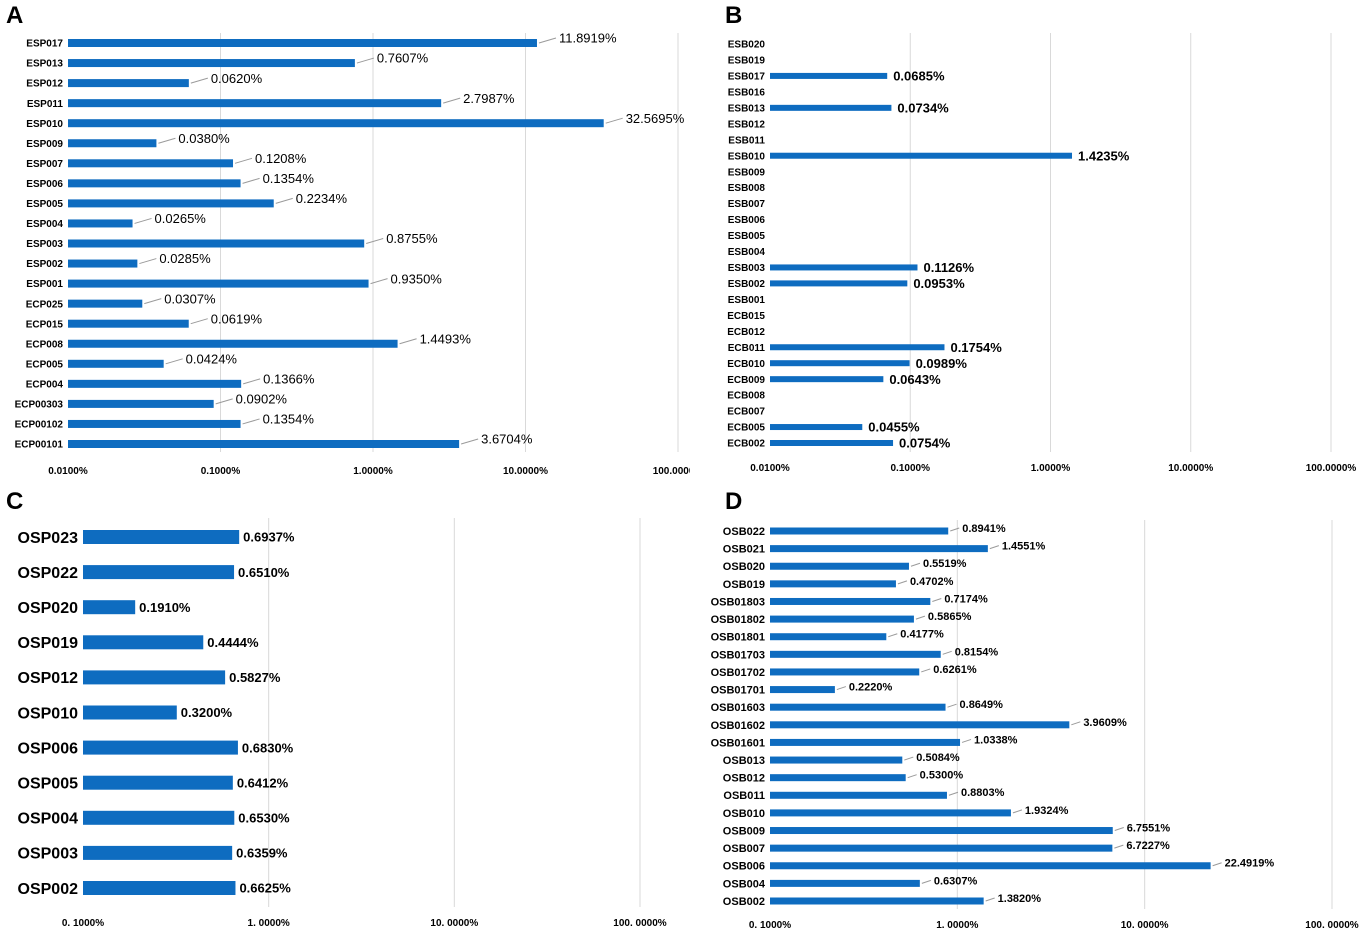 The width and height of the screenshot is (1367, 935). Describe the element at coordinates (44, 284) in the screenshot. I see `panel-a-category-label: ESP001` at that location.